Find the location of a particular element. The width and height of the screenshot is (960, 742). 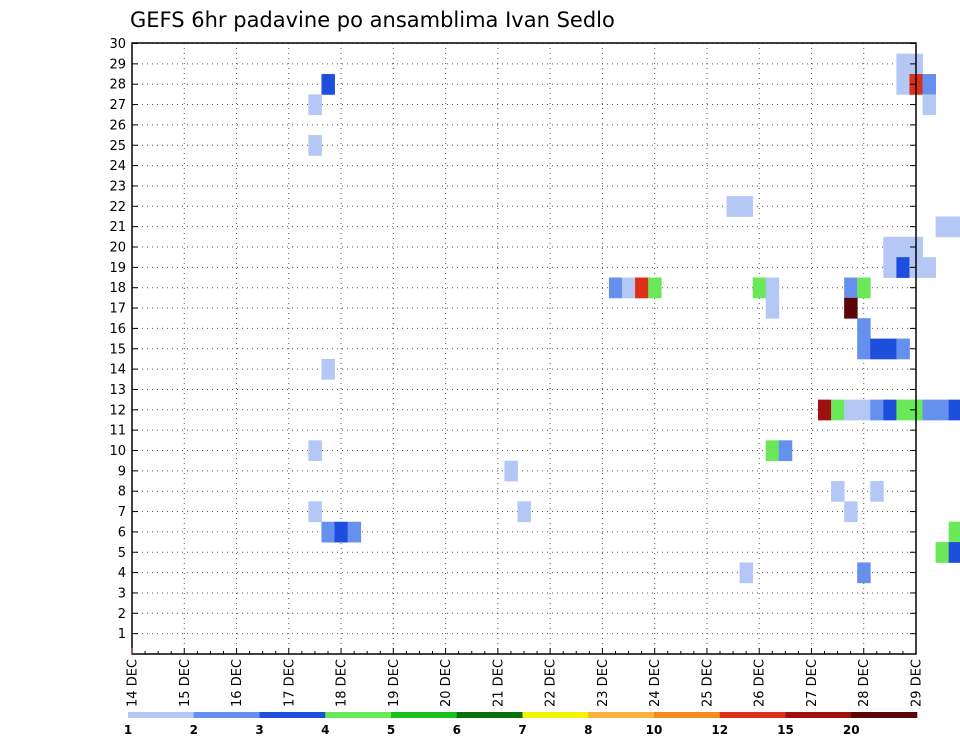

y-tick-label: 8 is located at coordinates (122, 492).